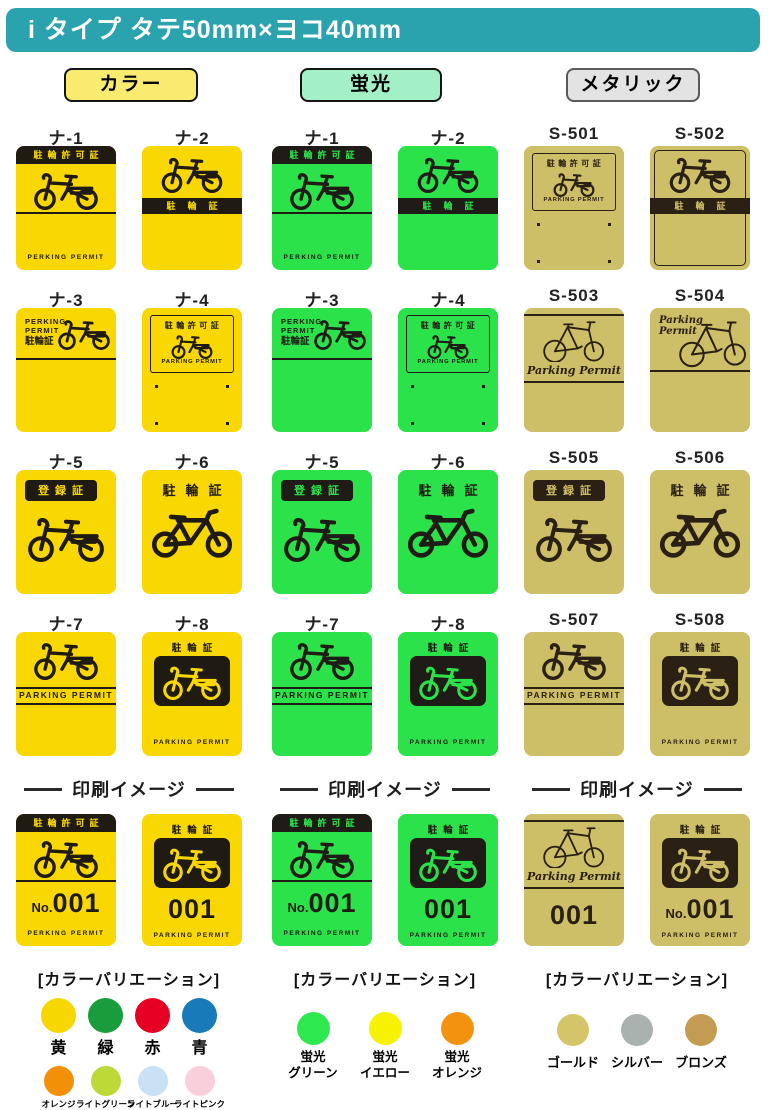 The width and height of the screenshot is (768, 1110). Describe the element at coordinates (448, 521) in the screenshot. I see `product-item: ナ-6 駐輪証` at that location.